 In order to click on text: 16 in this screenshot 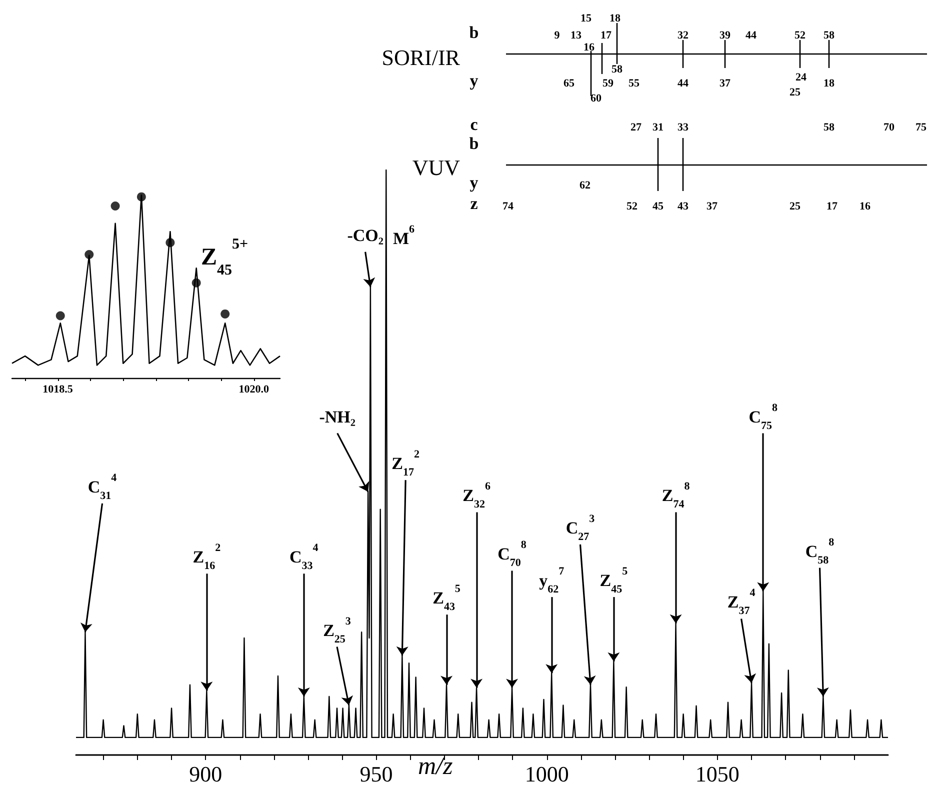, I will do `click(589, 48)`.